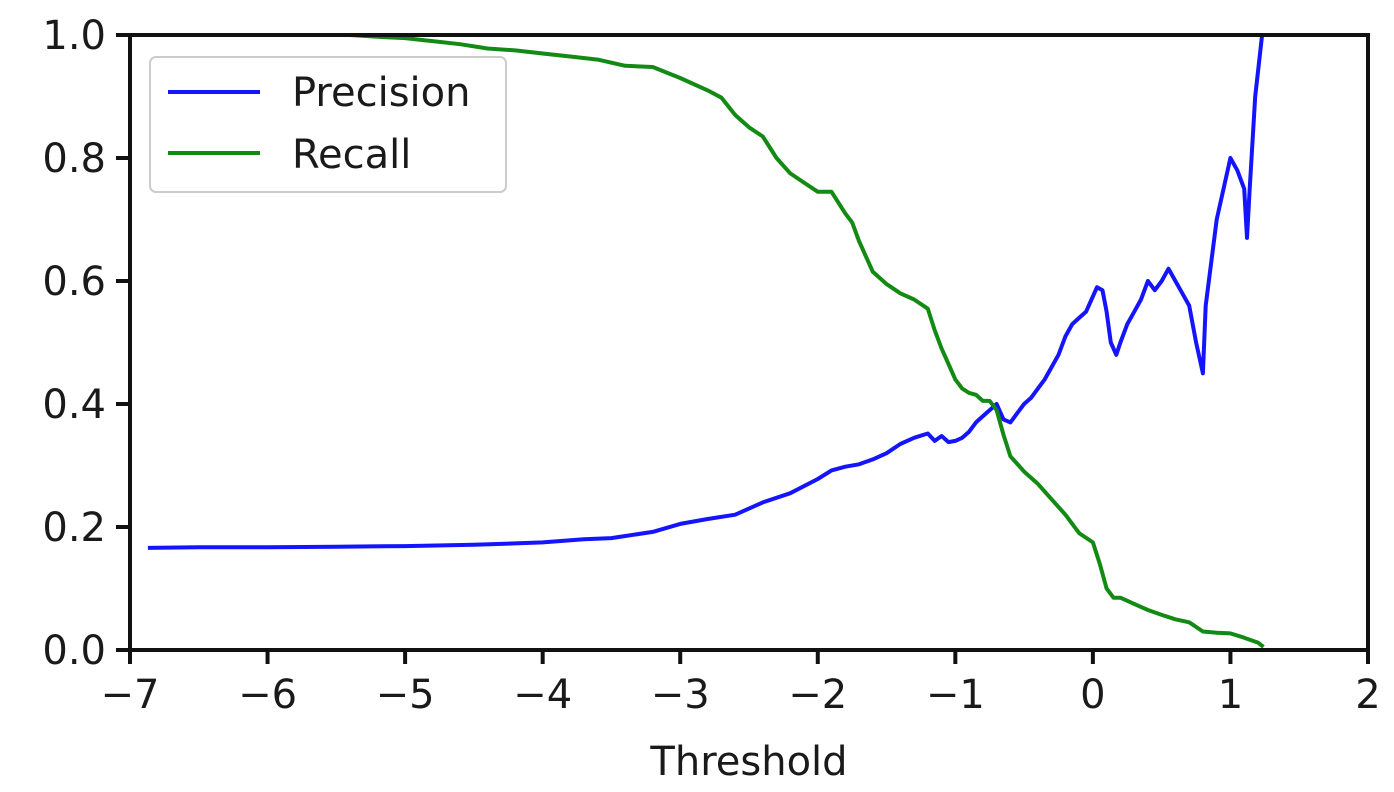 This screenshot has width=1394, height=792. Describe the element at coordinates (405, 695) in the screenshot. I see `x-tick-label: −5` at that location.